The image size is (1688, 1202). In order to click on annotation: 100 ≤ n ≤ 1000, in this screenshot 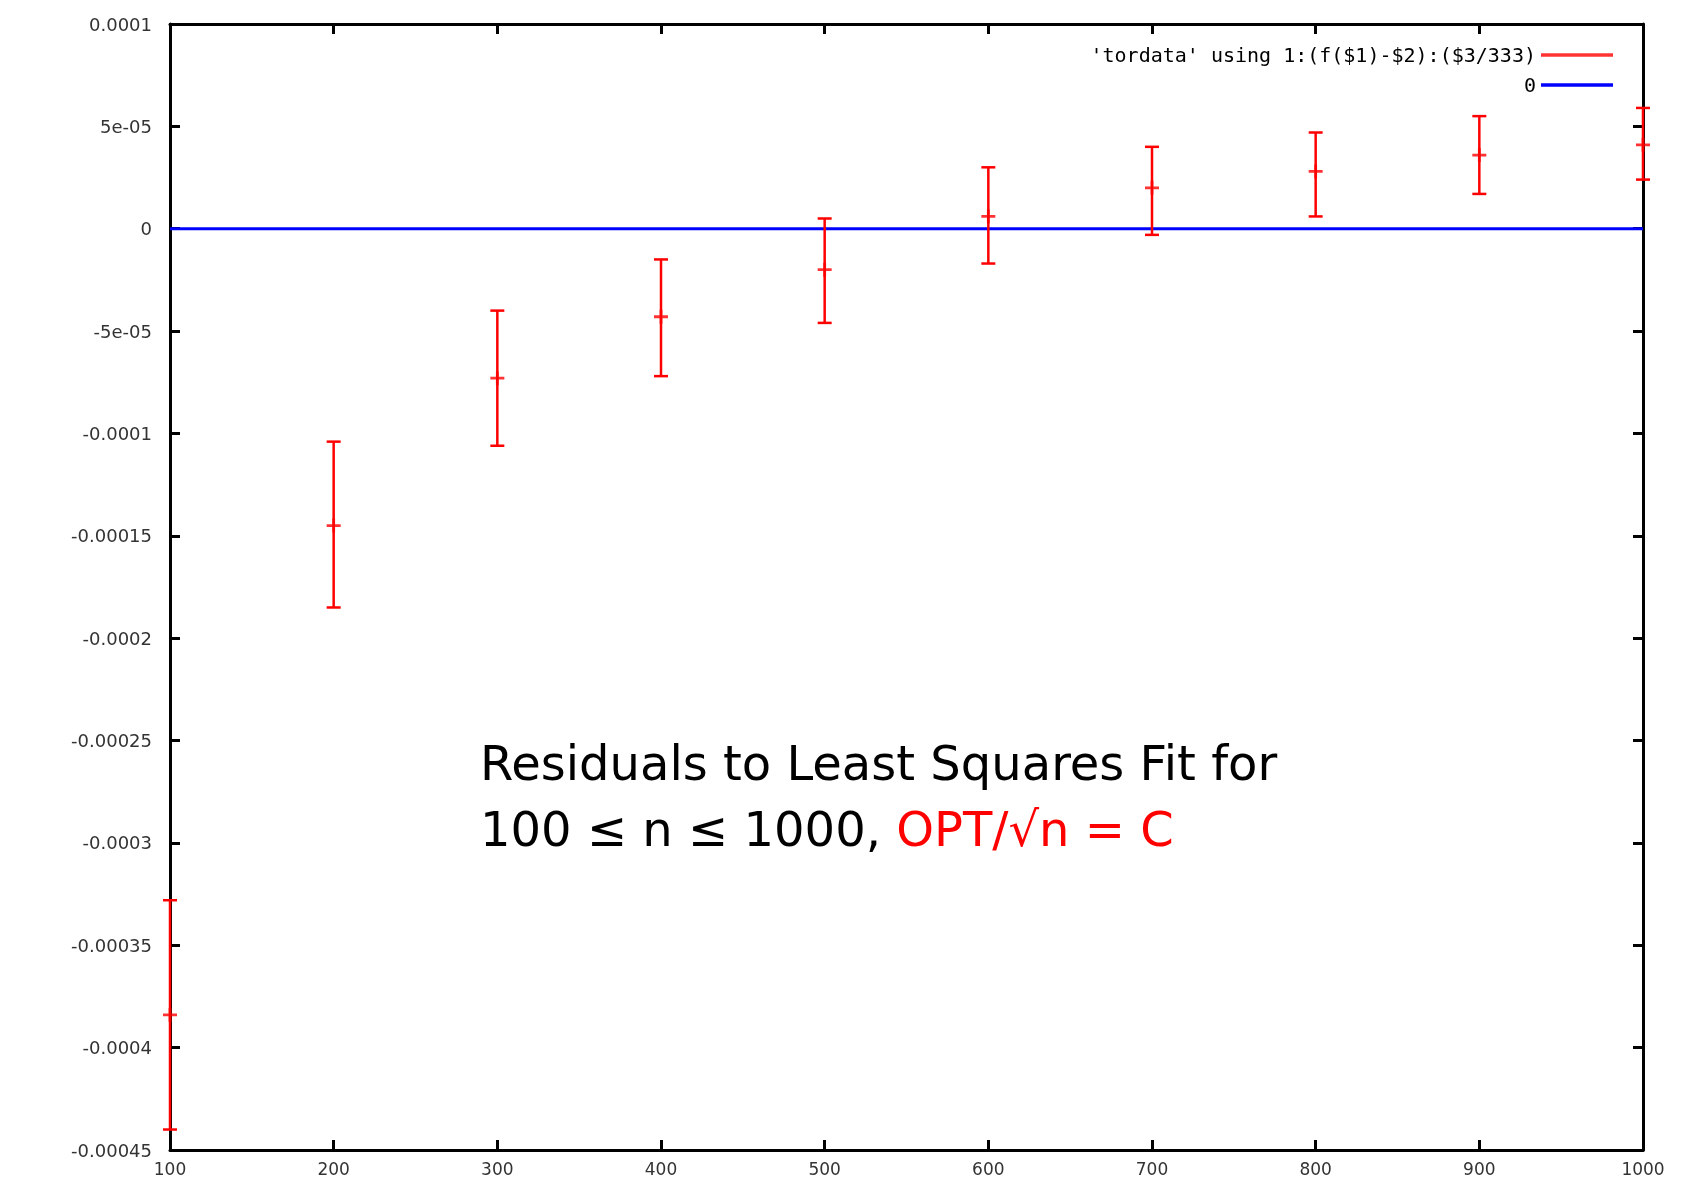, I will do `click(688, 829)`.